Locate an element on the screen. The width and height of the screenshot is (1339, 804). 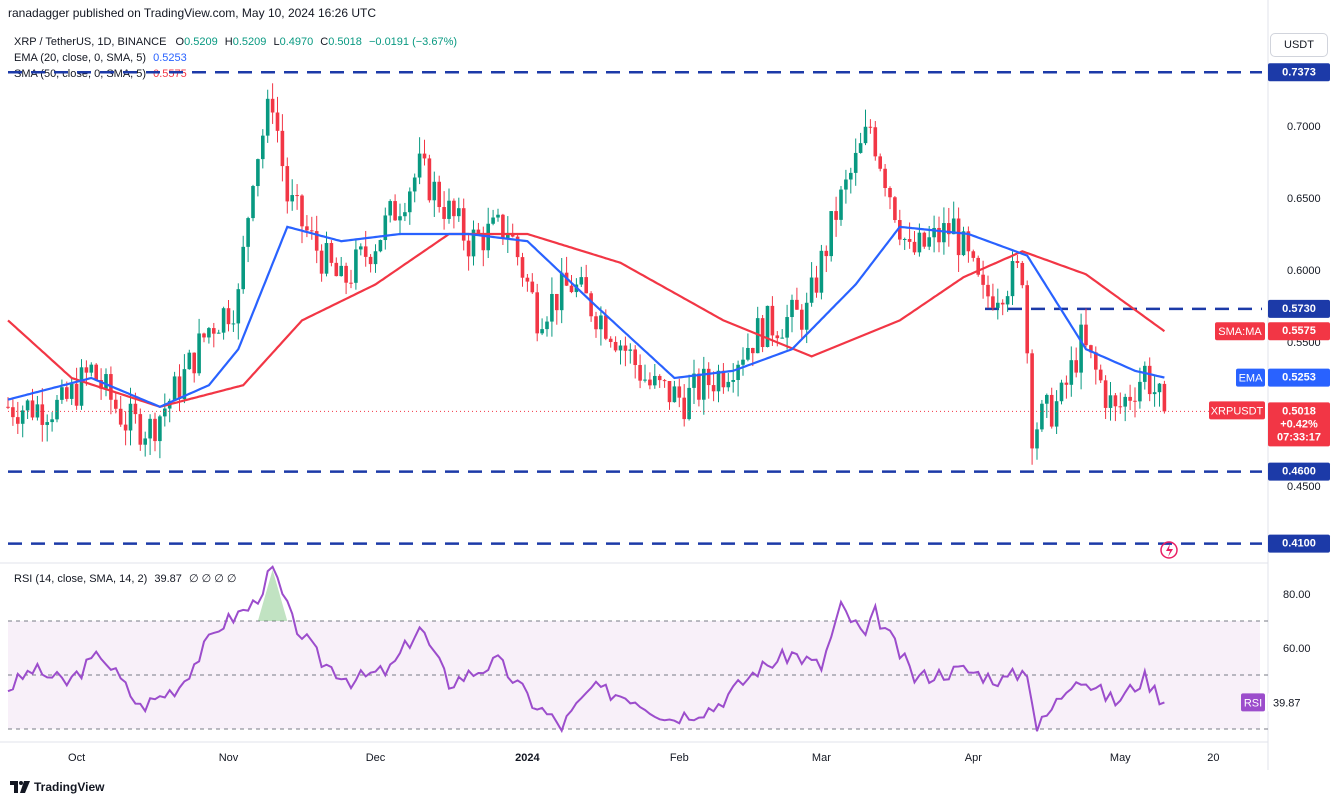
level-tag-7373-bg is located at coordinates (1299, 72).